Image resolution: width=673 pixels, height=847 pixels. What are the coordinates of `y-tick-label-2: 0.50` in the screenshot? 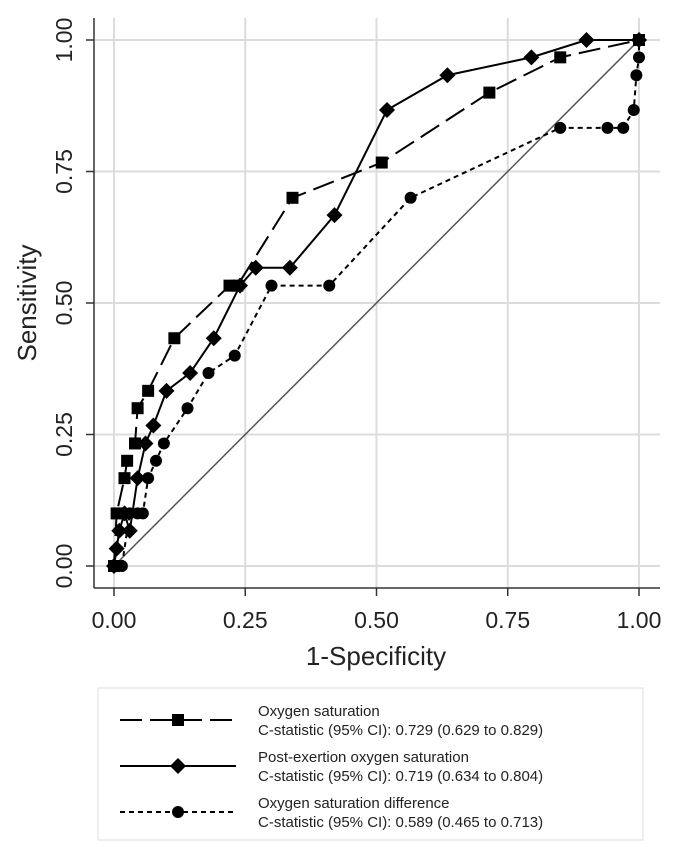 It's located at (64, 303).